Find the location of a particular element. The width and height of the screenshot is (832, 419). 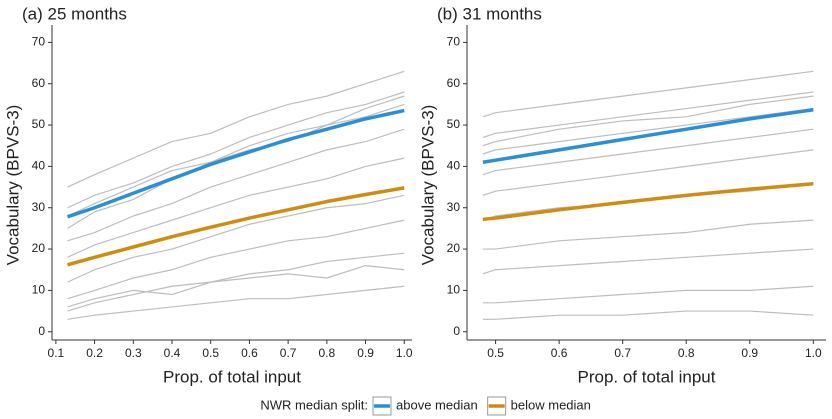

legend-label: above median is located at coordinates (437, 404).